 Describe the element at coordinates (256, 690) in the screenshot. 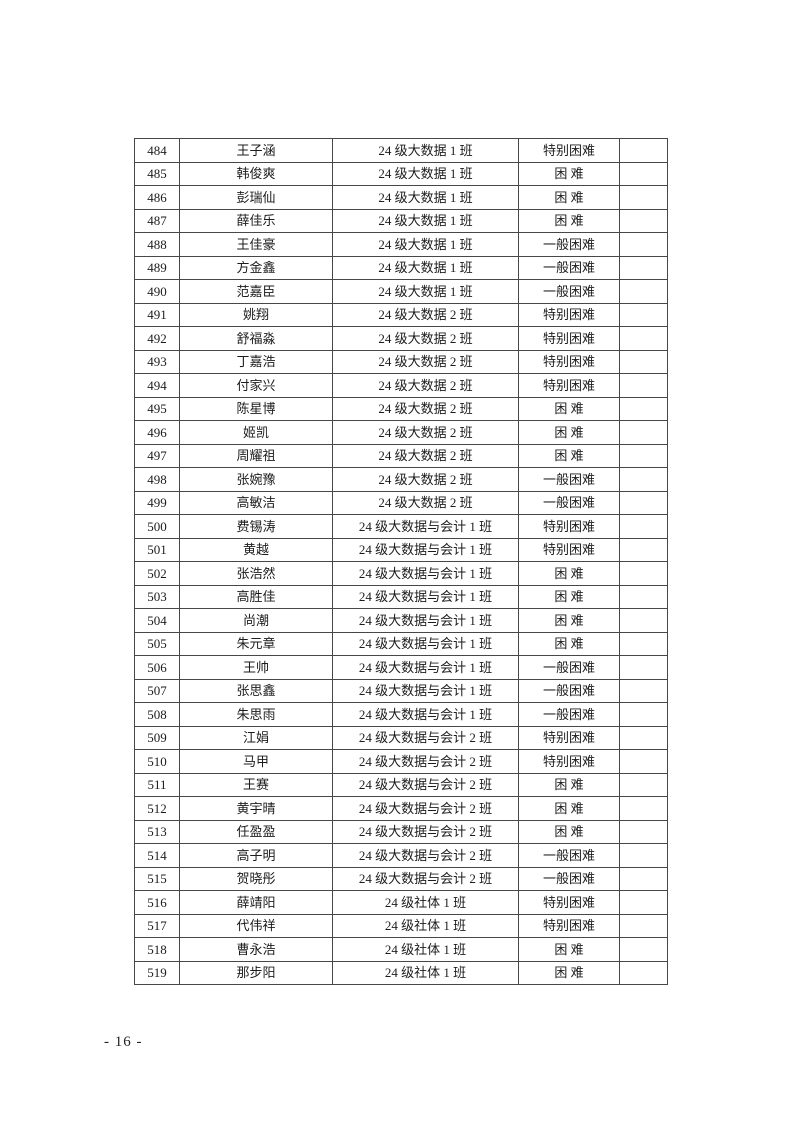

I see `student-name-cell: 张思鑫` at that location.